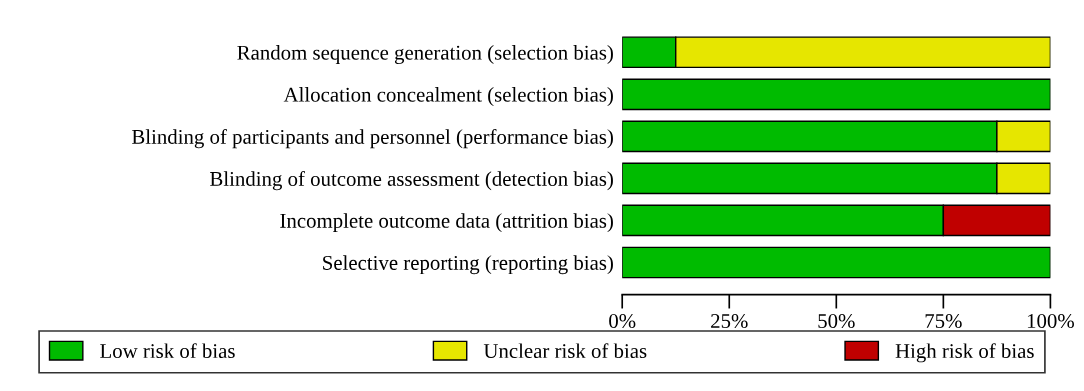  Describe the element at coordinates (565, 351) in the screenshot. I see `legend-label: Unclear risk of bias` at that location.